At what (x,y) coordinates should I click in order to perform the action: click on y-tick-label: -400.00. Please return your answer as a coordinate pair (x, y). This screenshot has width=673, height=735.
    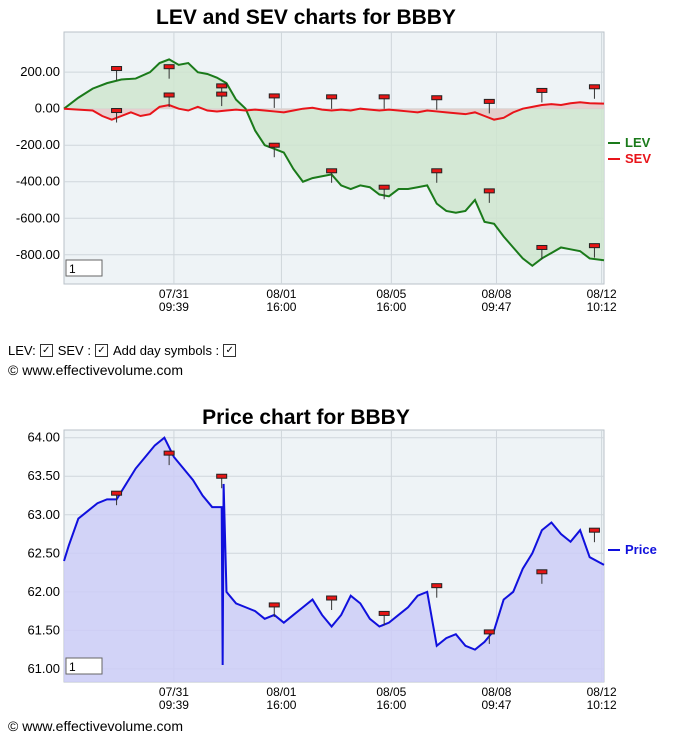
    Looking at the image, I should click on (38, 181).